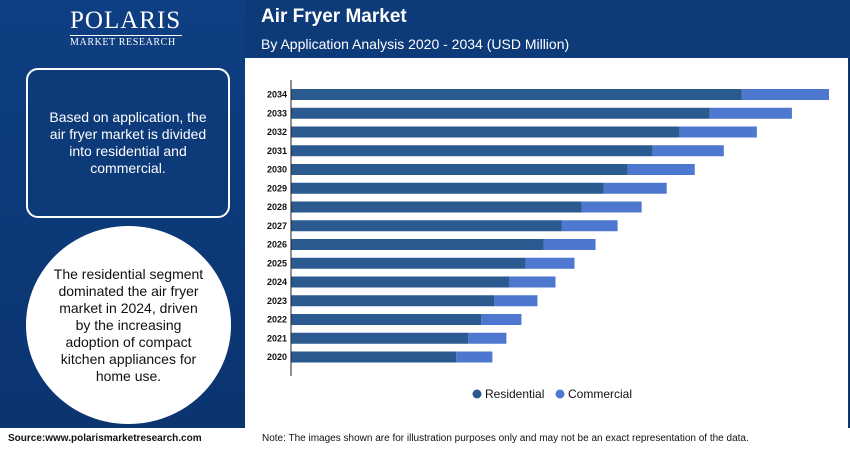  I want to click on legend: Residential Commercial, so click(552, 394).